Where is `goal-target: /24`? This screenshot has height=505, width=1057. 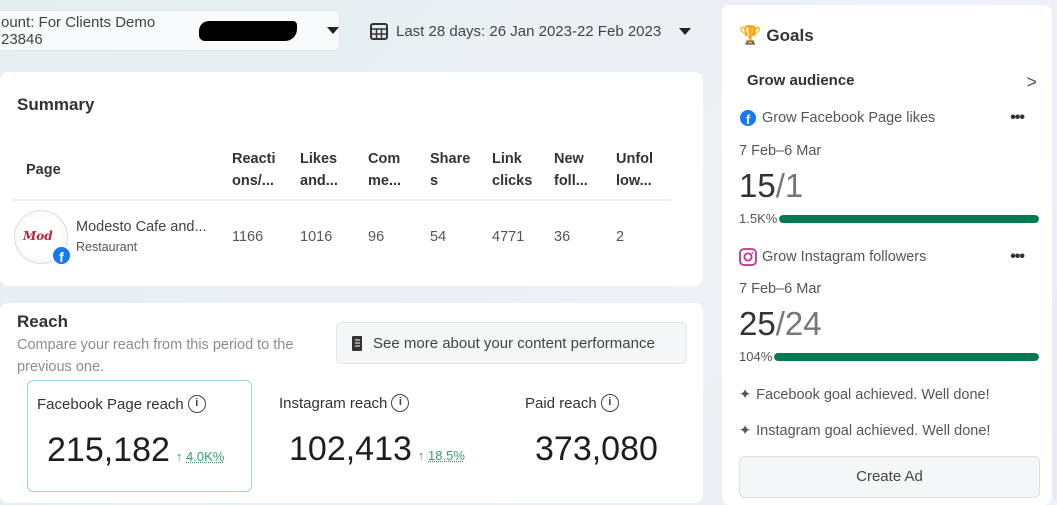
goal-target: /24 is located at coordinates (799, 323).